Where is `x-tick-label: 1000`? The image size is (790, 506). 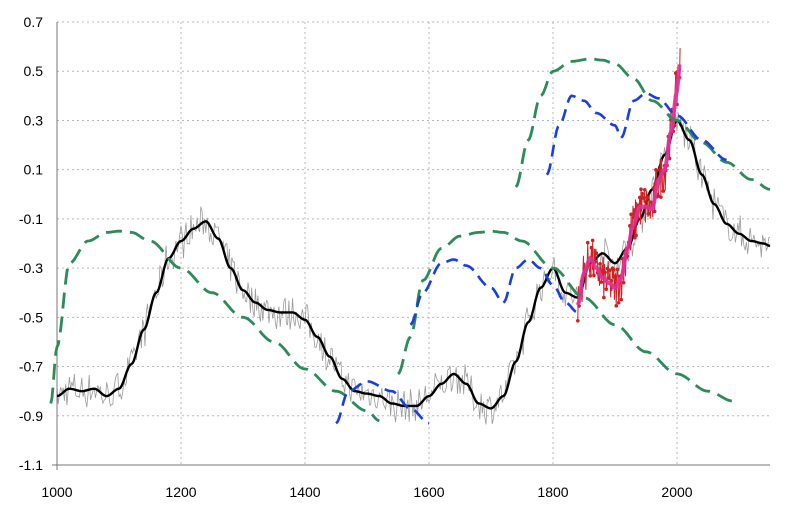
x-tick-label: 1000 is located at coordinates (56, 492).